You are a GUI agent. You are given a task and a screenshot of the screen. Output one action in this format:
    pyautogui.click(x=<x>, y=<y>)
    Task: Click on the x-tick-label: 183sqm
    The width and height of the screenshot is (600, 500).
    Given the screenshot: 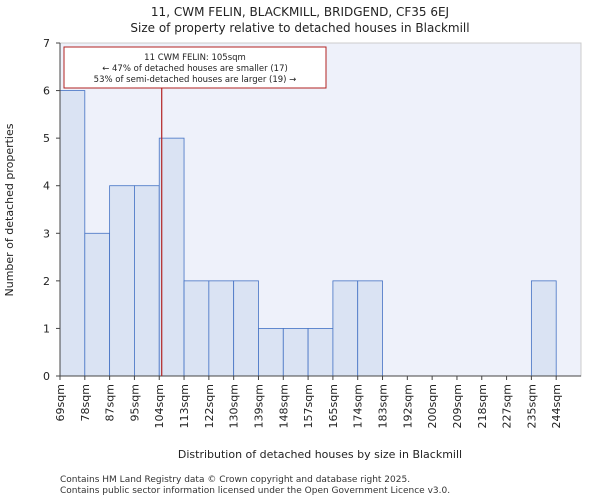 What is the action you would take?
    pyautogui.click(x=383, y=406)
    